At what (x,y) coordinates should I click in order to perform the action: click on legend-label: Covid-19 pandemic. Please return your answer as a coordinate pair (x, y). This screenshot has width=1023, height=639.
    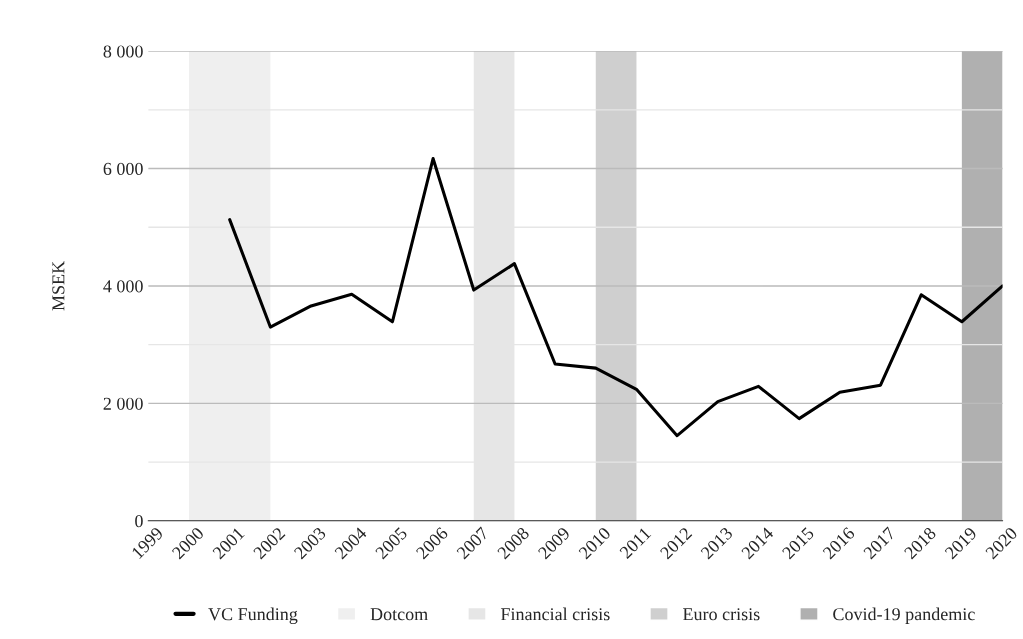
    Looking at the image, I should click on (904, 615).